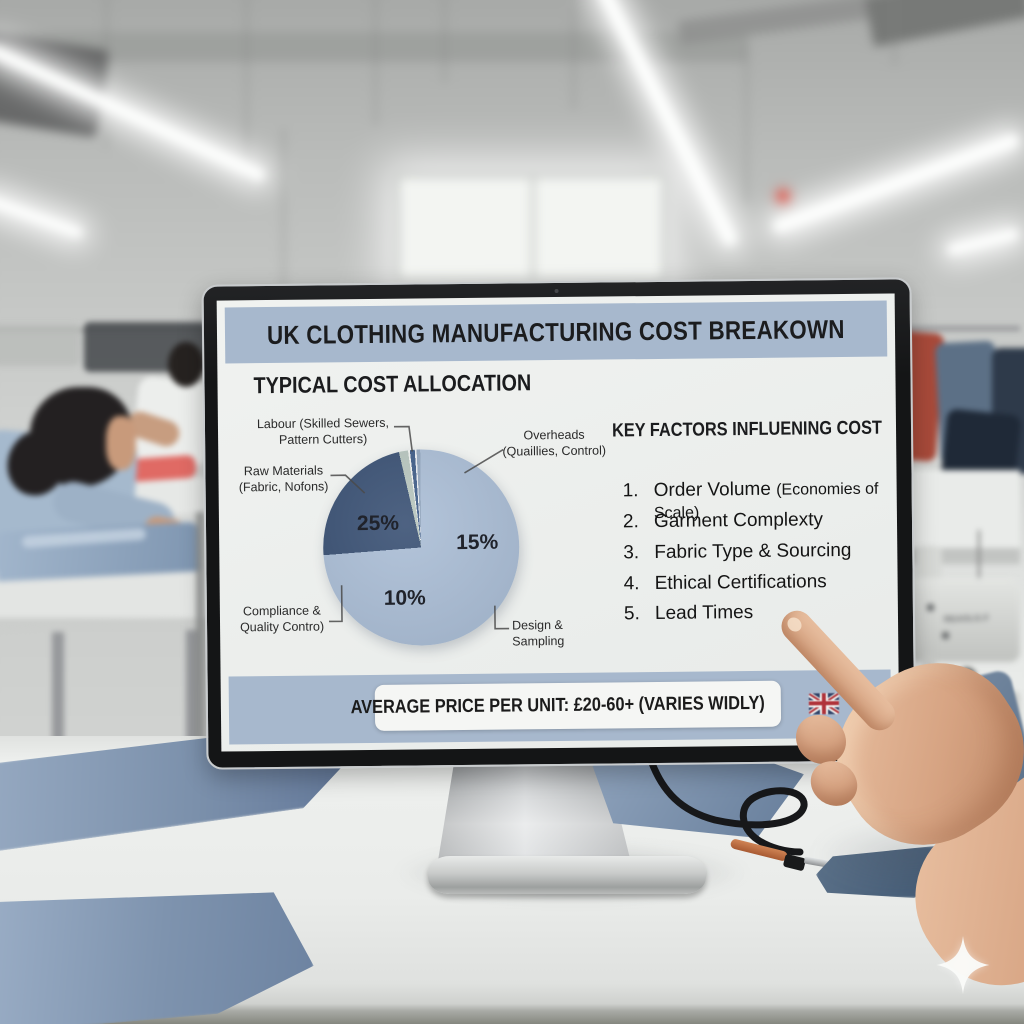  I want to click on worker-2-head, so click(186, 364).